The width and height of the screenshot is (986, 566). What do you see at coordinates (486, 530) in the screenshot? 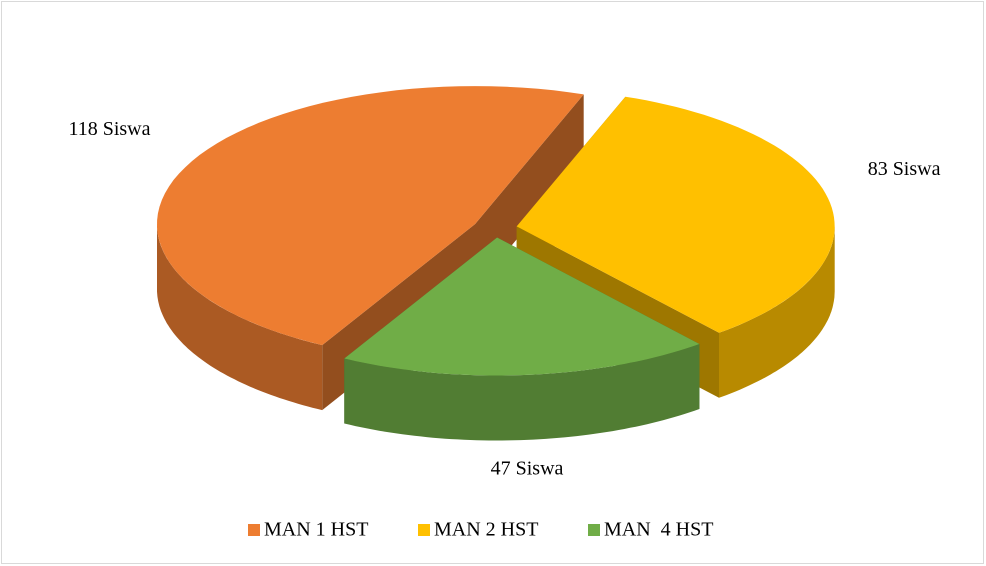
I see `legend-label: MAN 2 HST` at bounding box center [486, 530].